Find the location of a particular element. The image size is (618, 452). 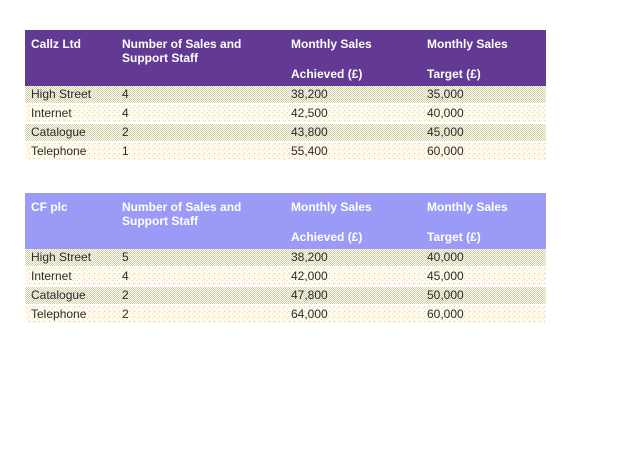

table-row: Catalogue 2 43,800 45,000 is located at coordinates (285, 133).